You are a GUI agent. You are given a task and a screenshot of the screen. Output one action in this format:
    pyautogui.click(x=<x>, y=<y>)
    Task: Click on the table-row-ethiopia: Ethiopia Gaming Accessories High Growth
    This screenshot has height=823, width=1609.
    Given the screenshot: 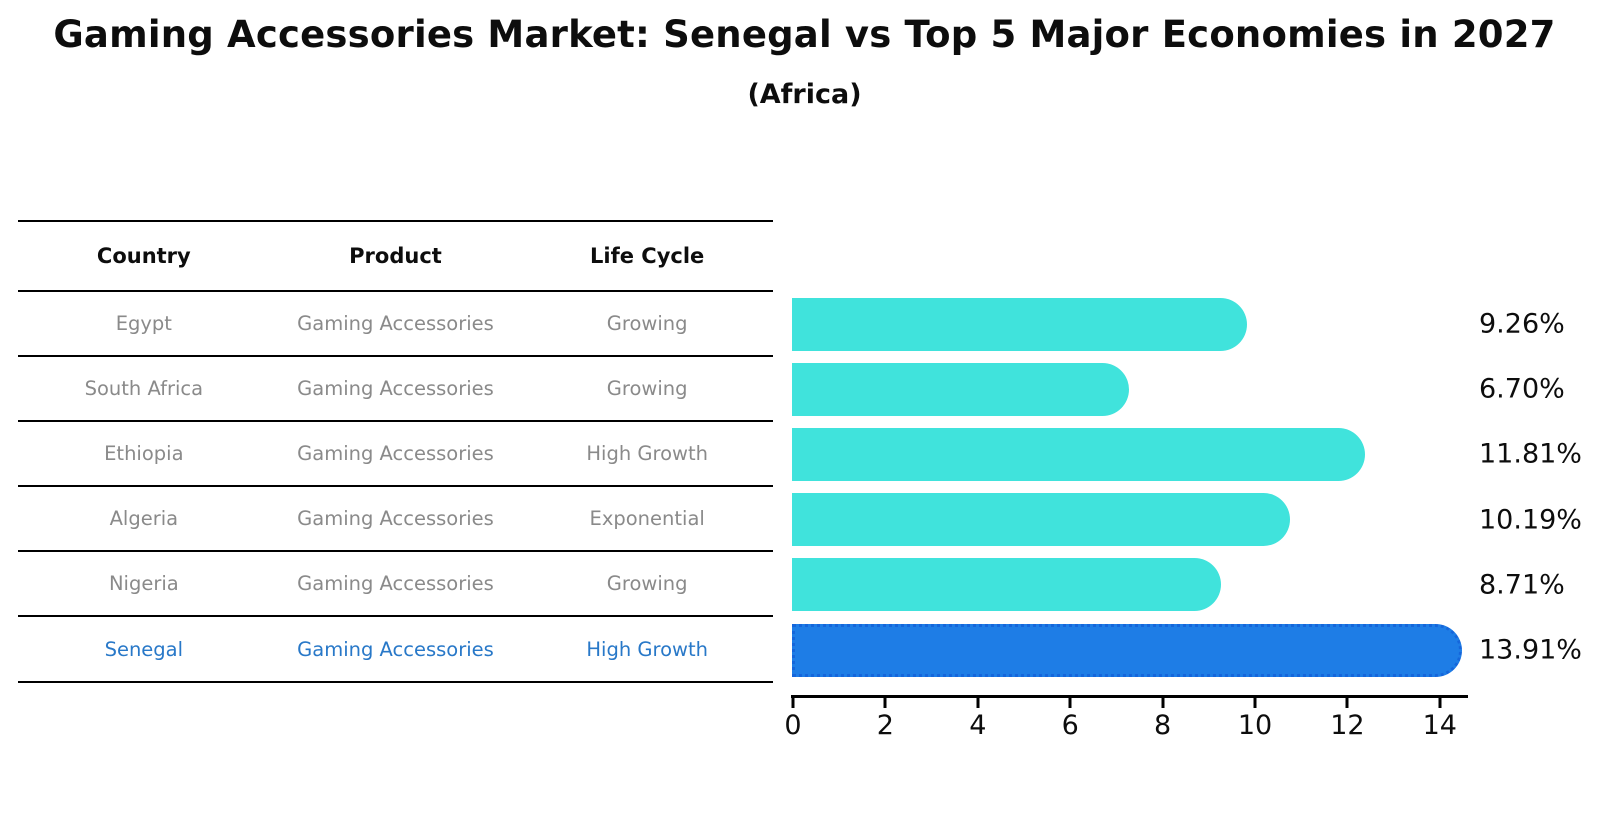 What is the action you would take?
    pyautogui.click(x=395, y=455)
    